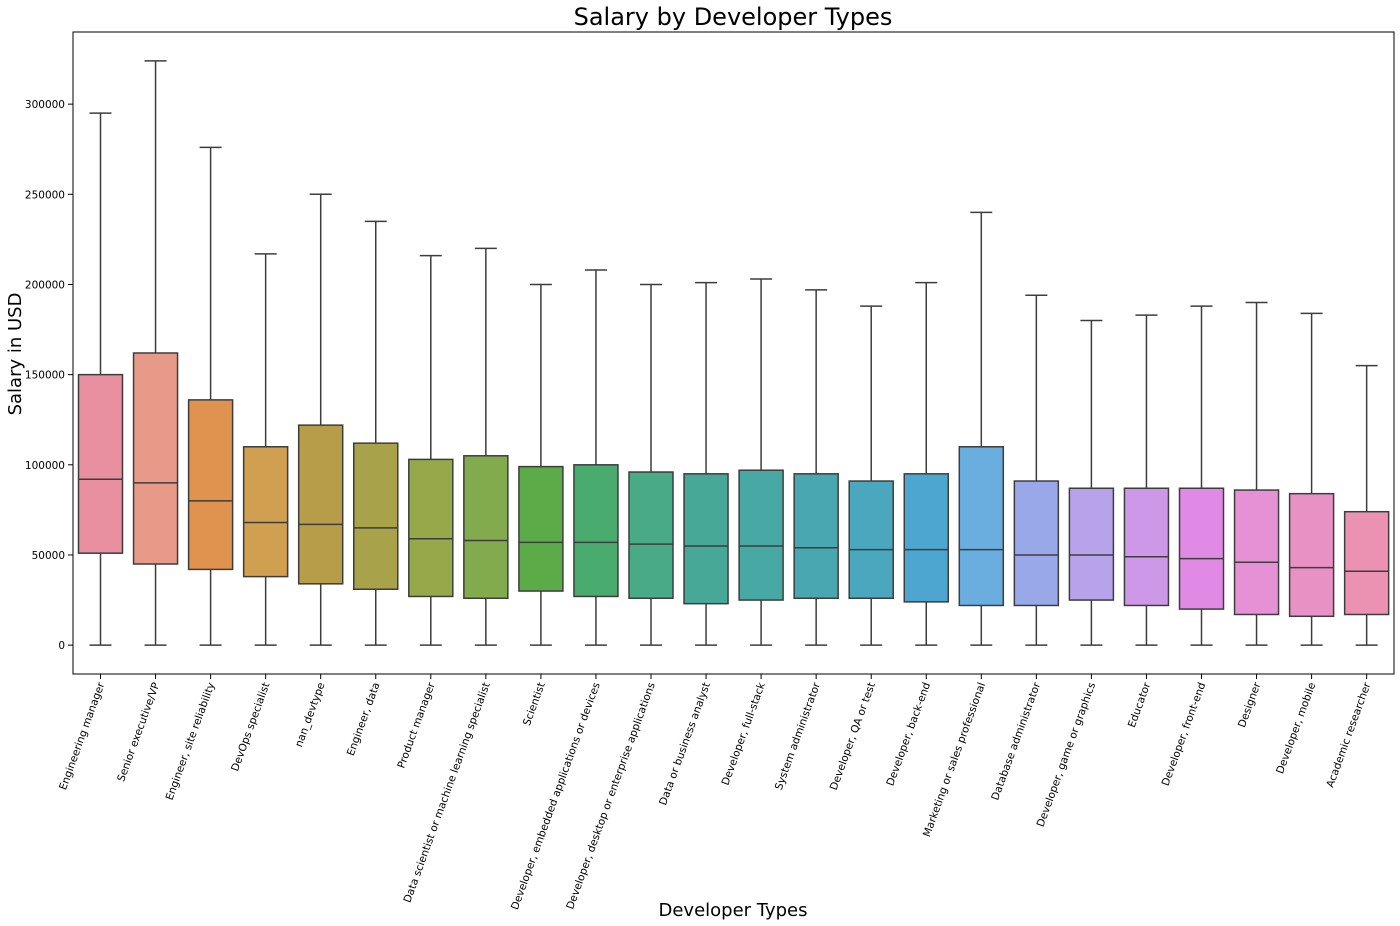 The image size is (1400, 926). What do you see at coordinates (138, 732) in the screenshot?
I see `x-tick-label: Senior executive/VP` at bounding box center [138, 732].